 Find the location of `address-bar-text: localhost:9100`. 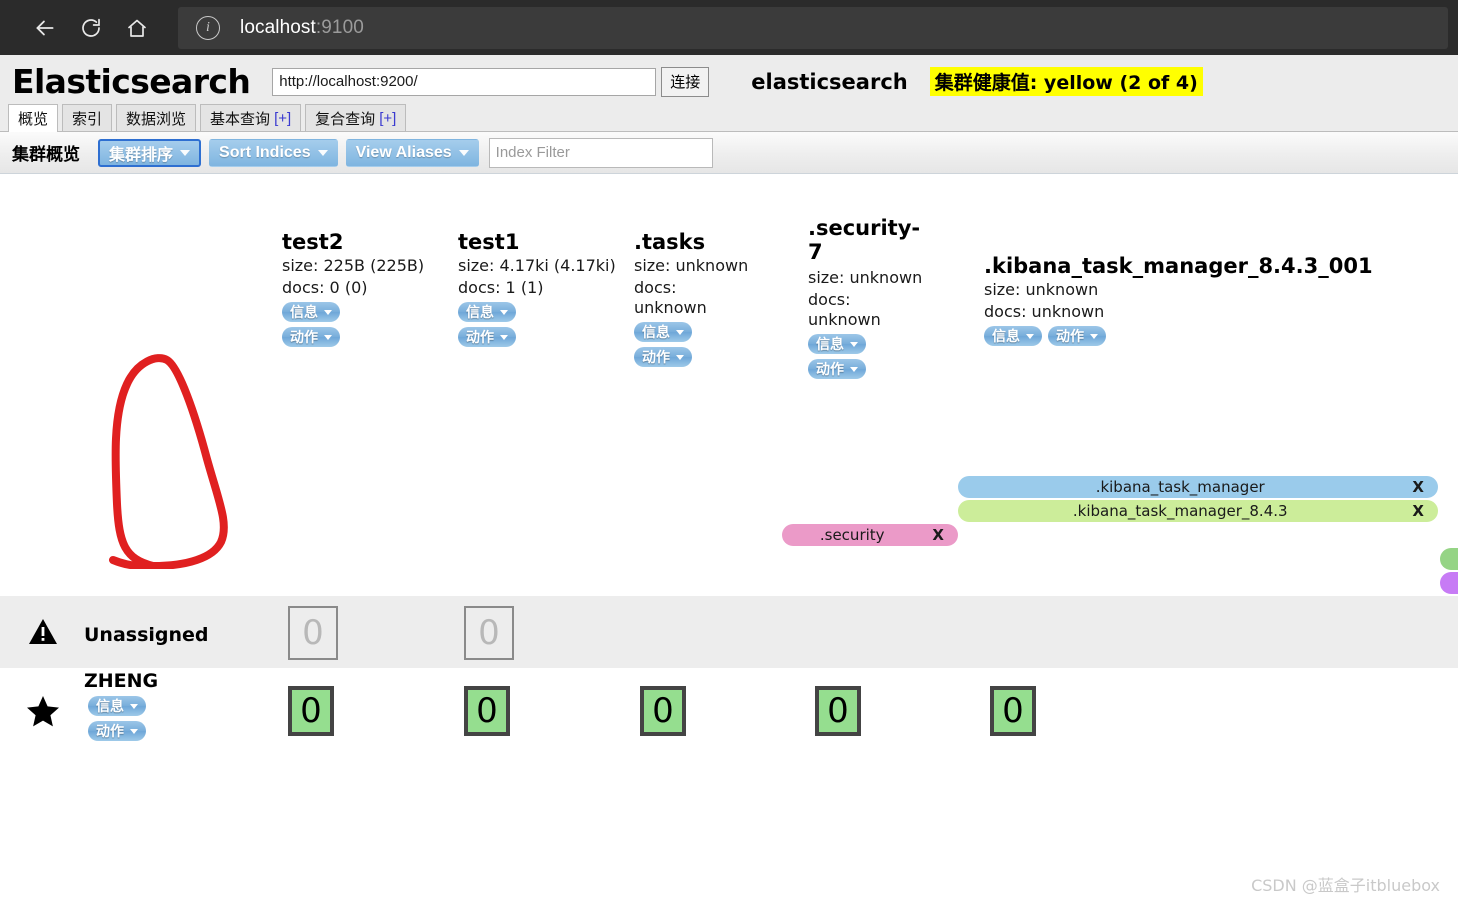

address-bar-text: localhost:9100 is located at coordinates (302, 28).